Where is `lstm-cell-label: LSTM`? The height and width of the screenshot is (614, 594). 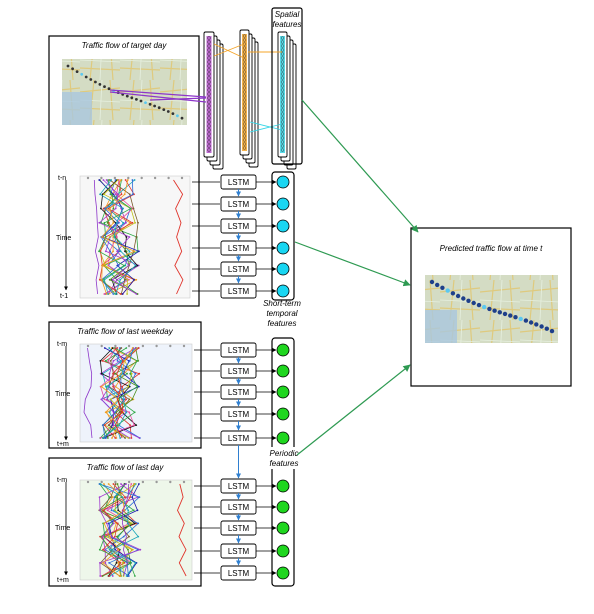
lstm-cell-label: LSTM is located at coordinates (239, 438).